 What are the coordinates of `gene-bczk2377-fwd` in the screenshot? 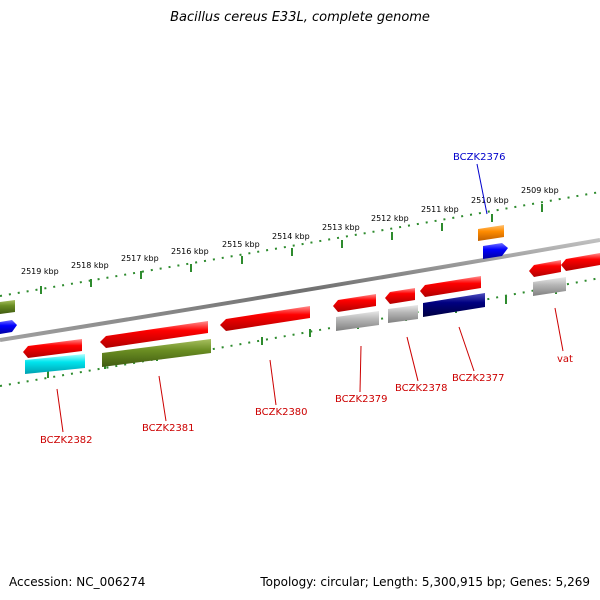 It's located at (450, 286).